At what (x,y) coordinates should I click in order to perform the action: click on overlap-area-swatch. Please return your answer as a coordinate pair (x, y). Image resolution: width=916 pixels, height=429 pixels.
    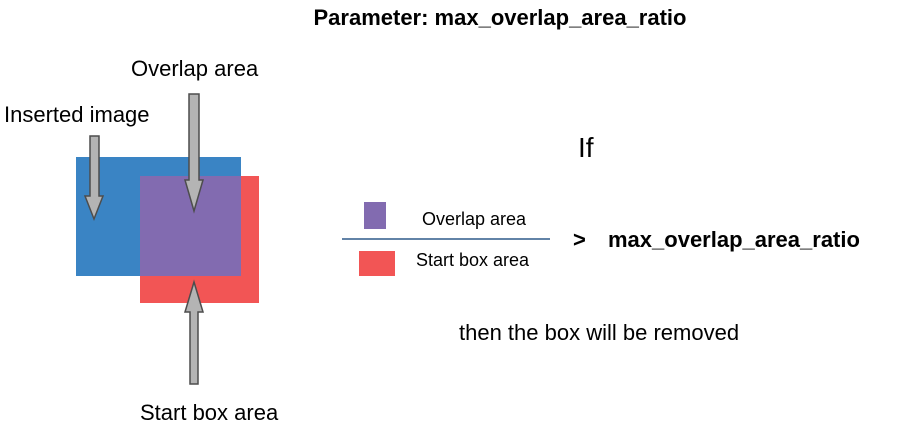
    Looking at the image, I should click on (375, 215).